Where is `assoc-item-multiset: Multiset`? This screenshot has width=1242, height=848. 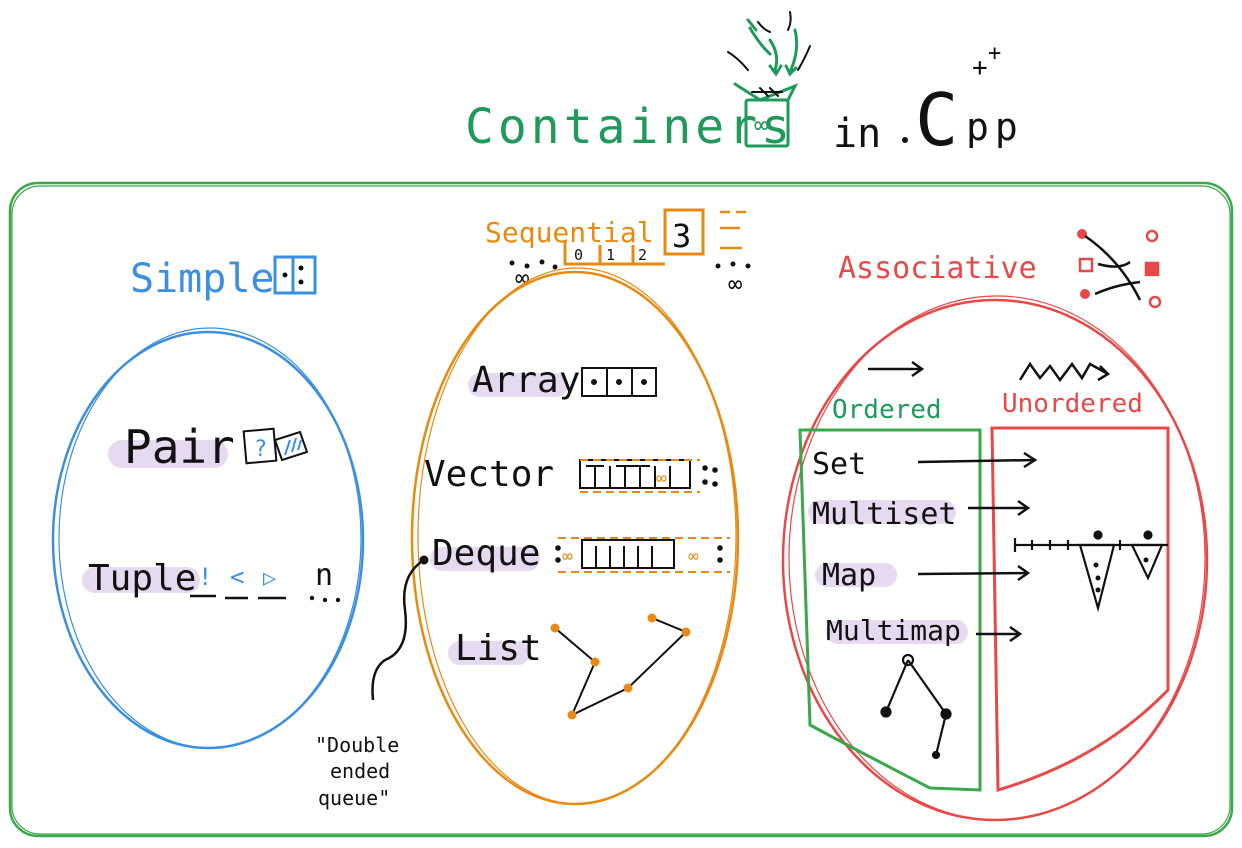 assoc-item-multiset: Multiset is located at coordinates (884, 514).